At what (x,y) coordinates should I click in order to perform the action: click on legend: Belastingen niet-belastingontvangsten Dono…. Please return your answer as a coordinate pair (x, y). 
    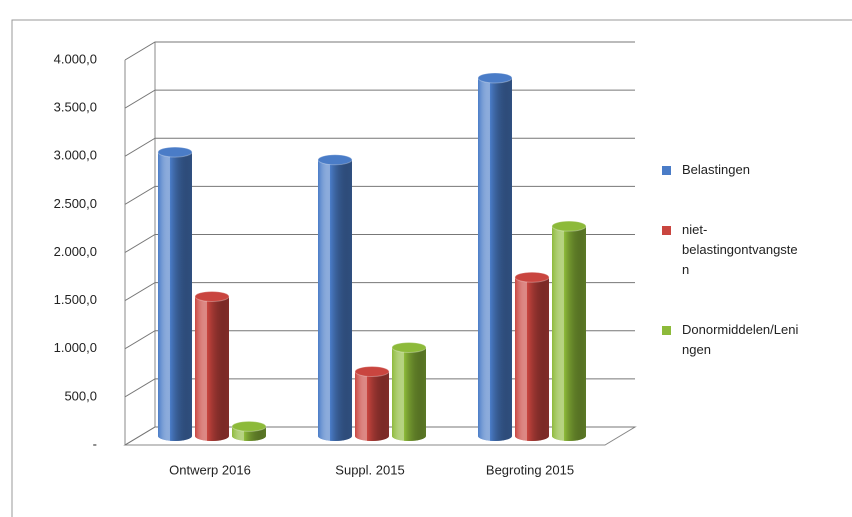
    Looking at the image, I should click on (732, 280).